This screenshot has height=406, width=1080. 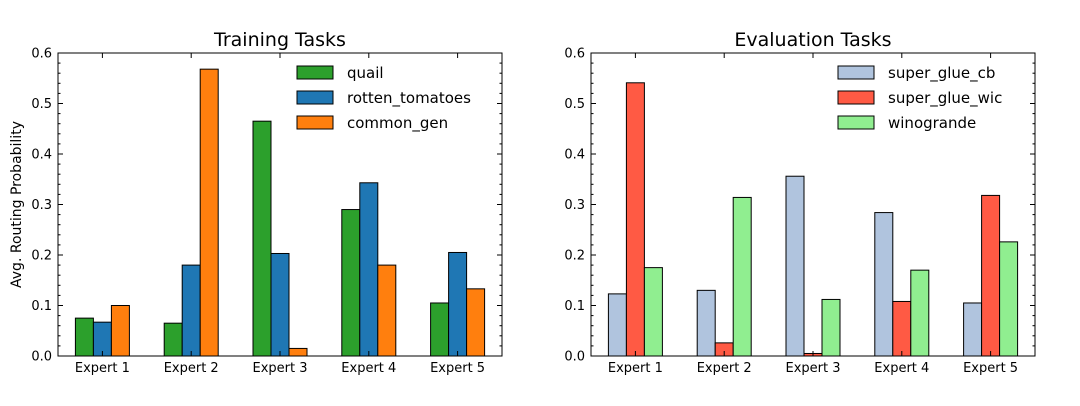 What do you see at coordinates (856, 97) in the screenshot?
I see `legend-swatch-super-glue-wic` at bounding box center [856, 97].